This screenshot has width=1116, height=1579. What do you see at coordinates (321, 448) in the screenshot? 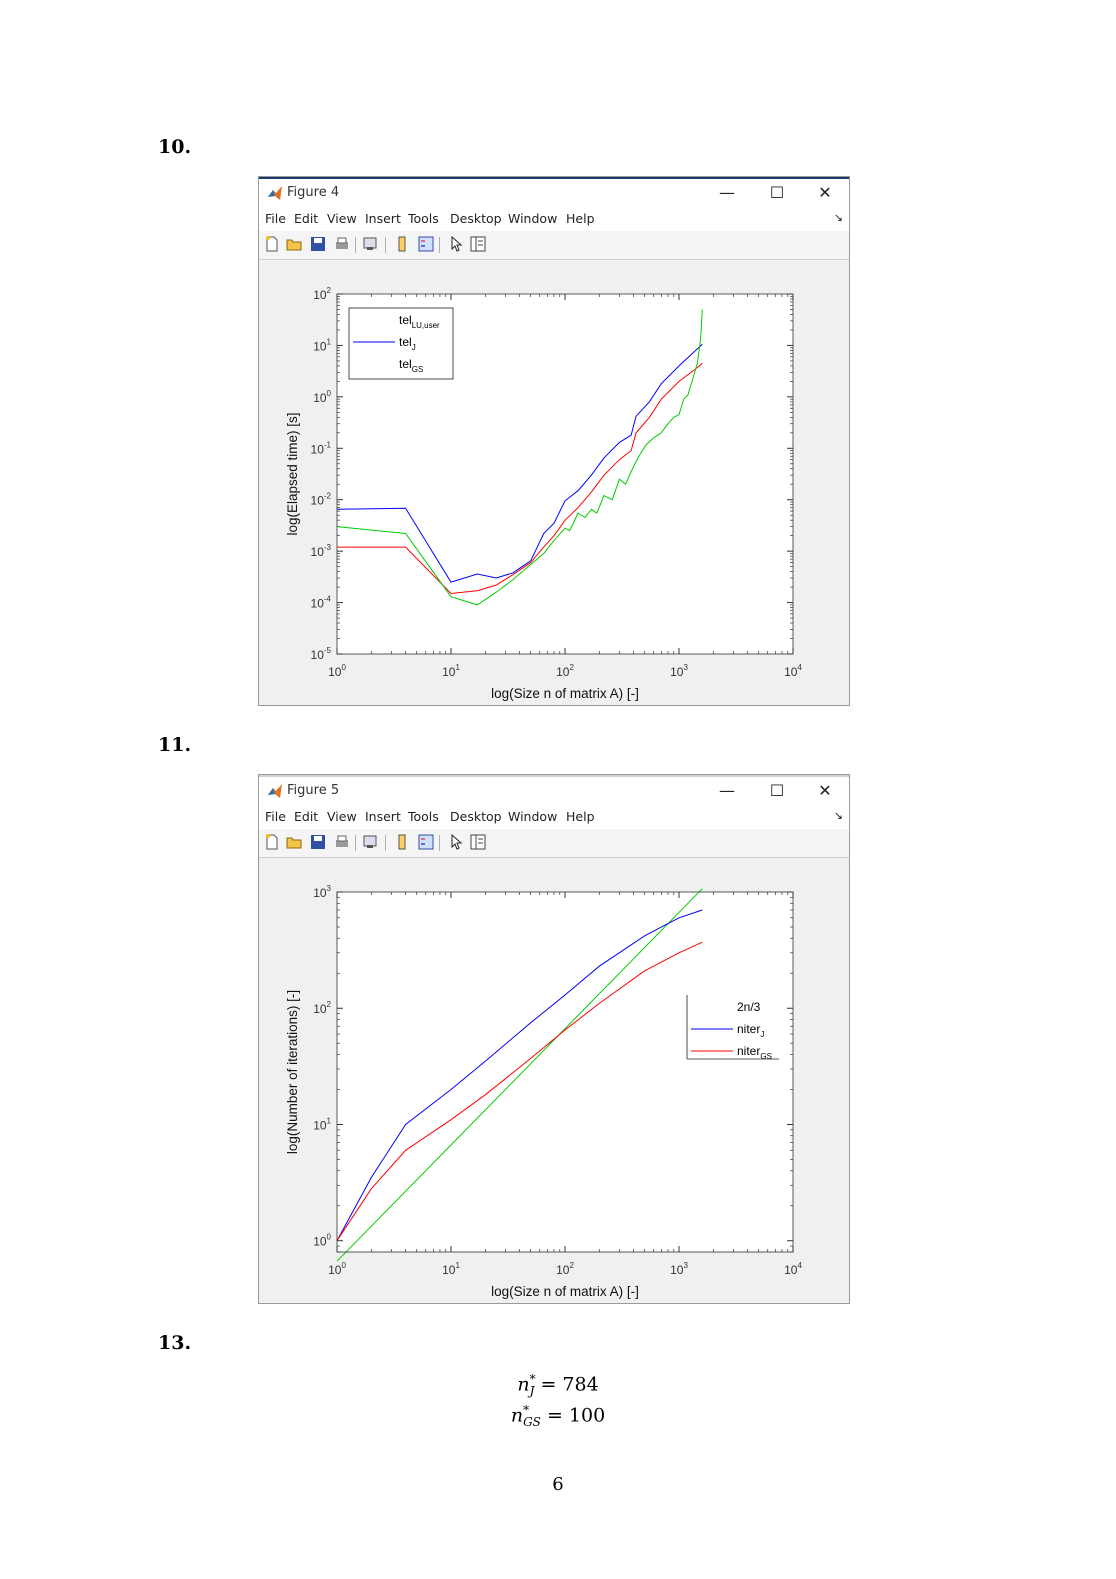
I see `y-tick-label: 10⁻¹` at bounding box center [321, 448].